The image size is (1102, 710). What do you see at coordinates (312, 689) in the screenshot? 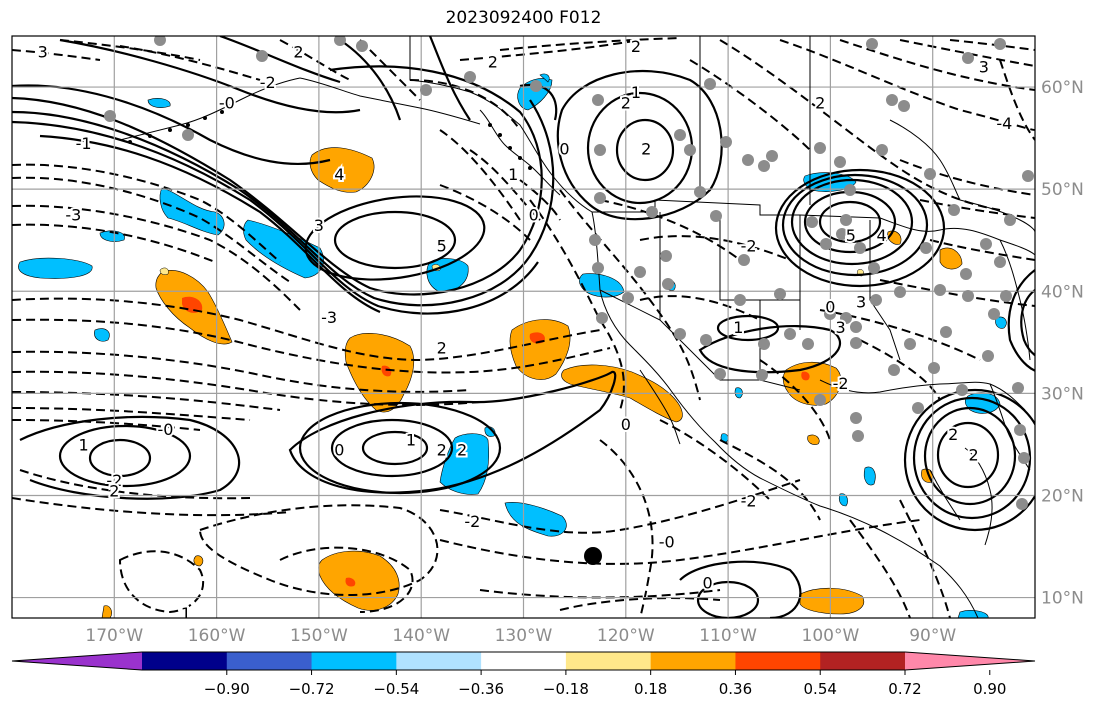
I see `colorbar-tick-label: −0.72` at bounding box center [312, 689].